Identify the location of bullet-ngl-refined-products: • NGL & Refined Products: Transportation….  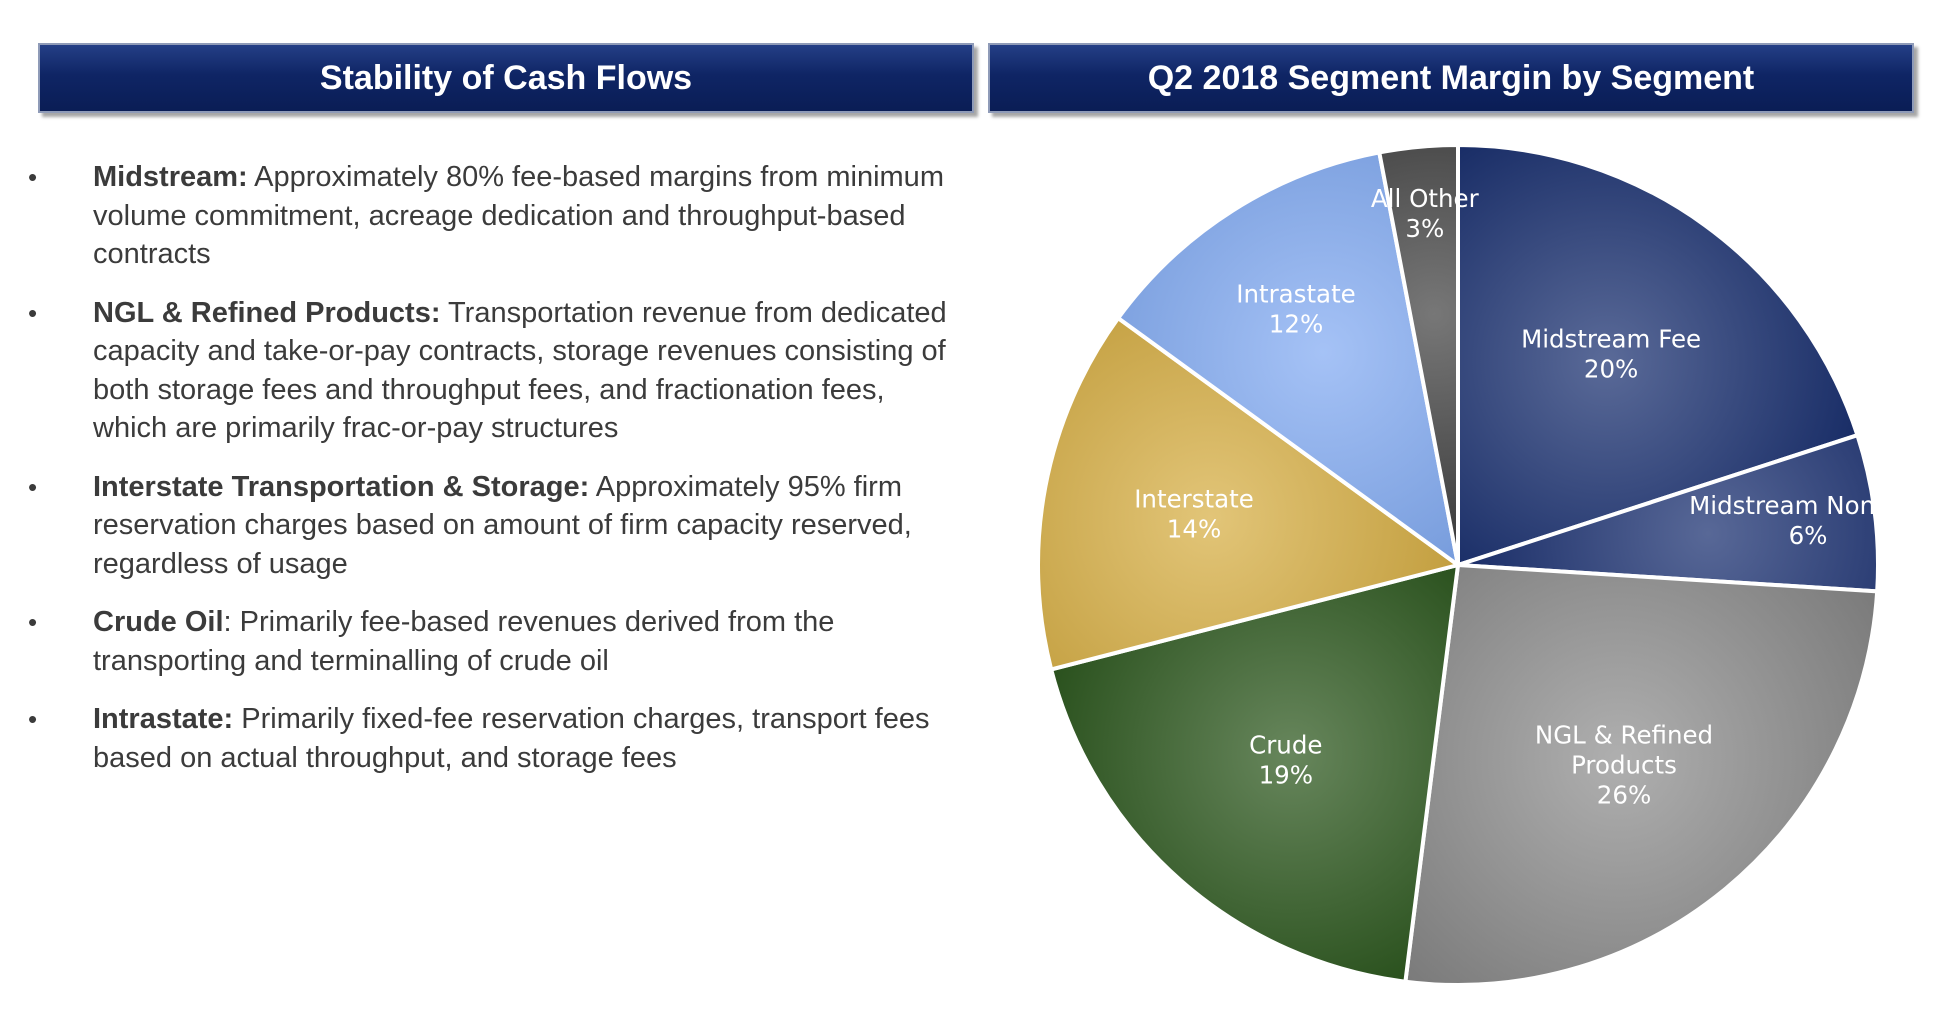
(485, 371).